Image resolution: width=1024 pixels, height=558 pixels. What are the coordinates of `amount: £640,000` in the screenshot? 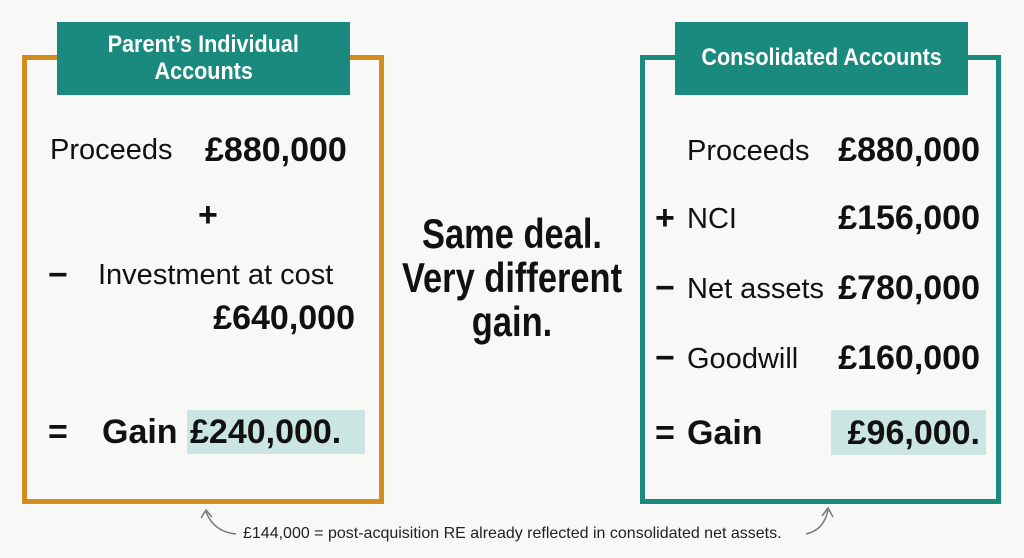 It's located at (284, 318).